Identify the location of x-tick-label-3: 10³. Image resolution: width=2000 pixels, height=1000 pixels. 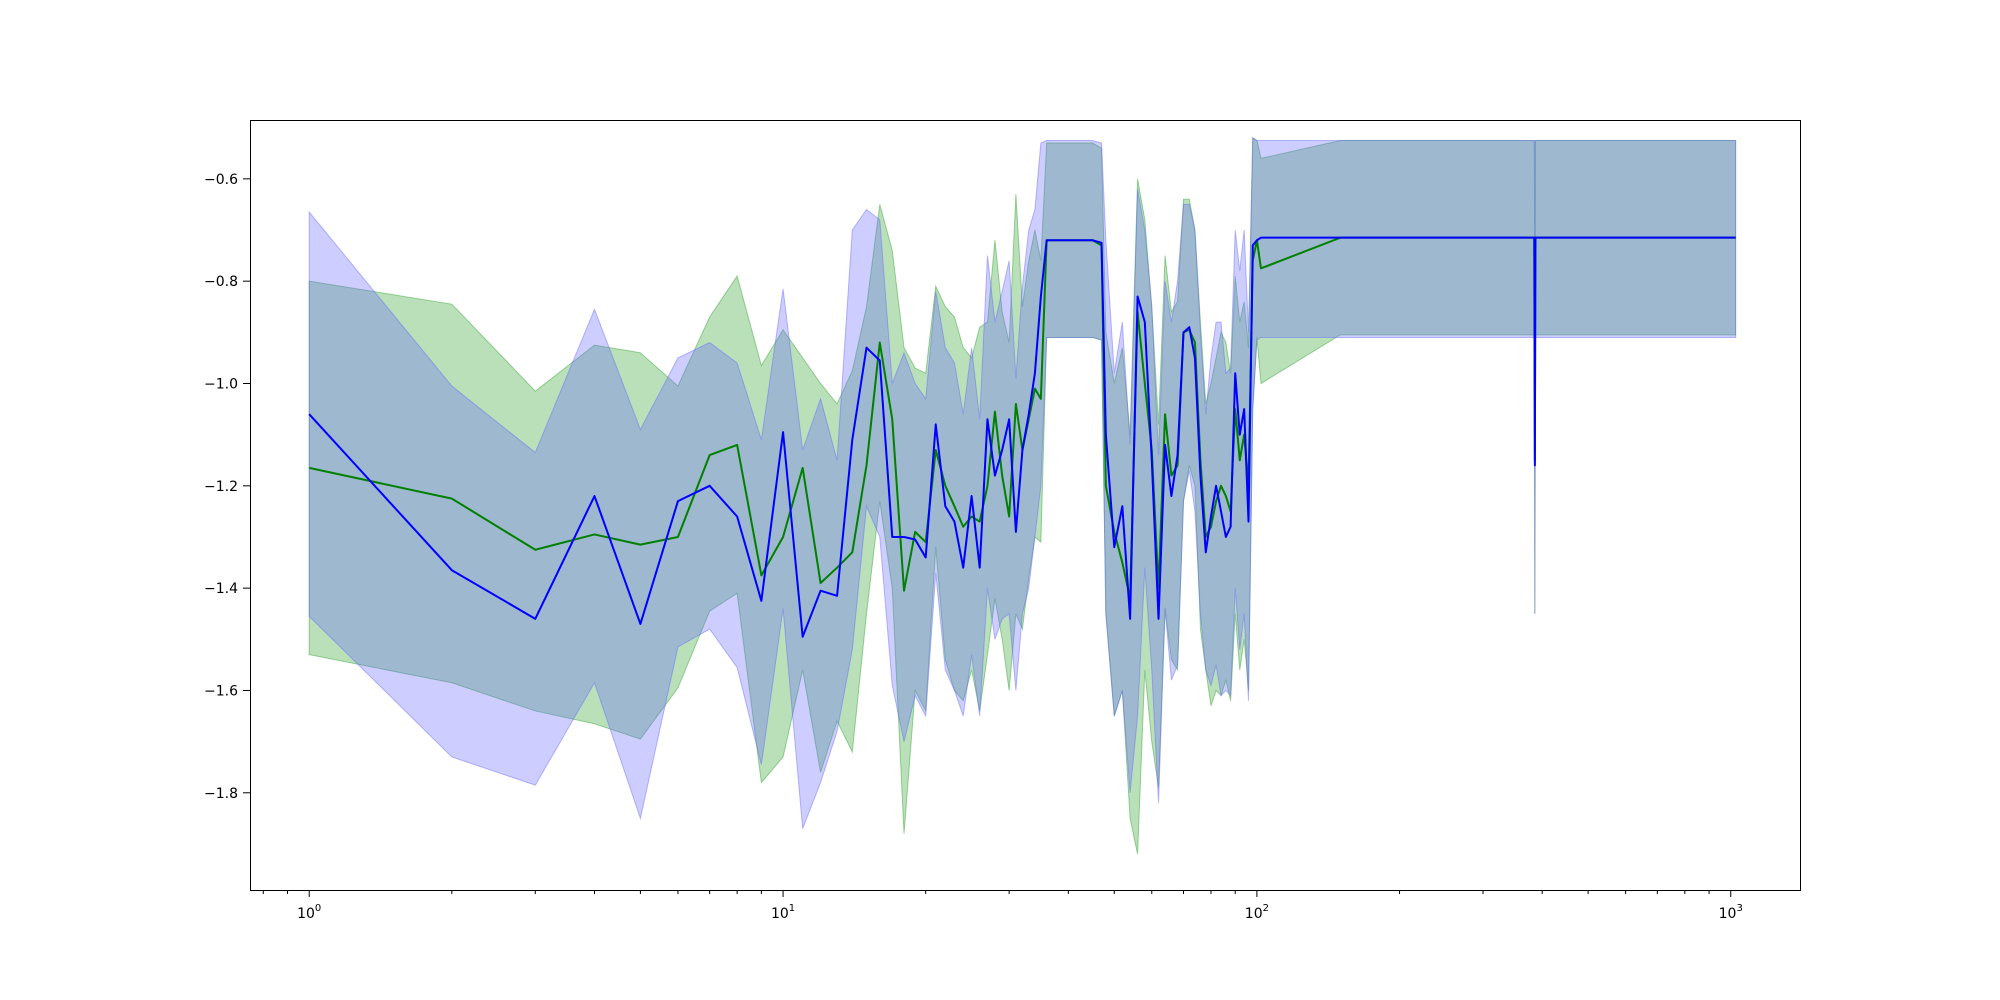
(1731, 912).